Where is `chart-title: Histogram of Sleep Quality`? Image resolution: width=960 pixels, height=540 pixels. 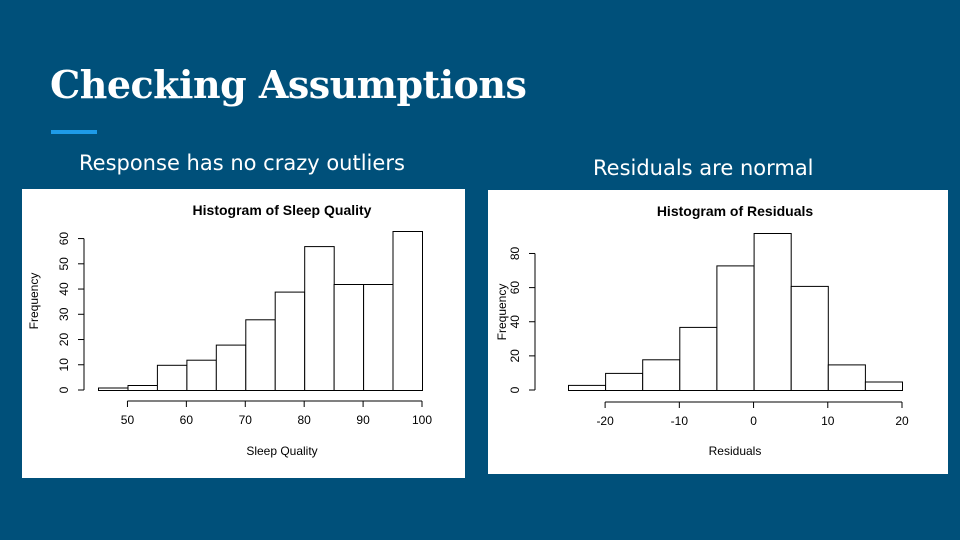 chart-title: Histogram of Sleep Quality is located at coordinates (282, 210).